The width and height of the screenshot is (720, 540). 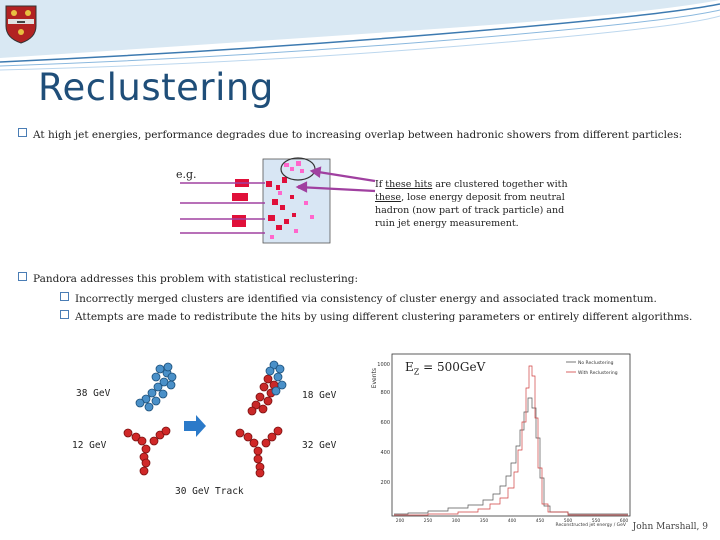 I want to click on hist-with-reclustering, so click(x=511, y=440).